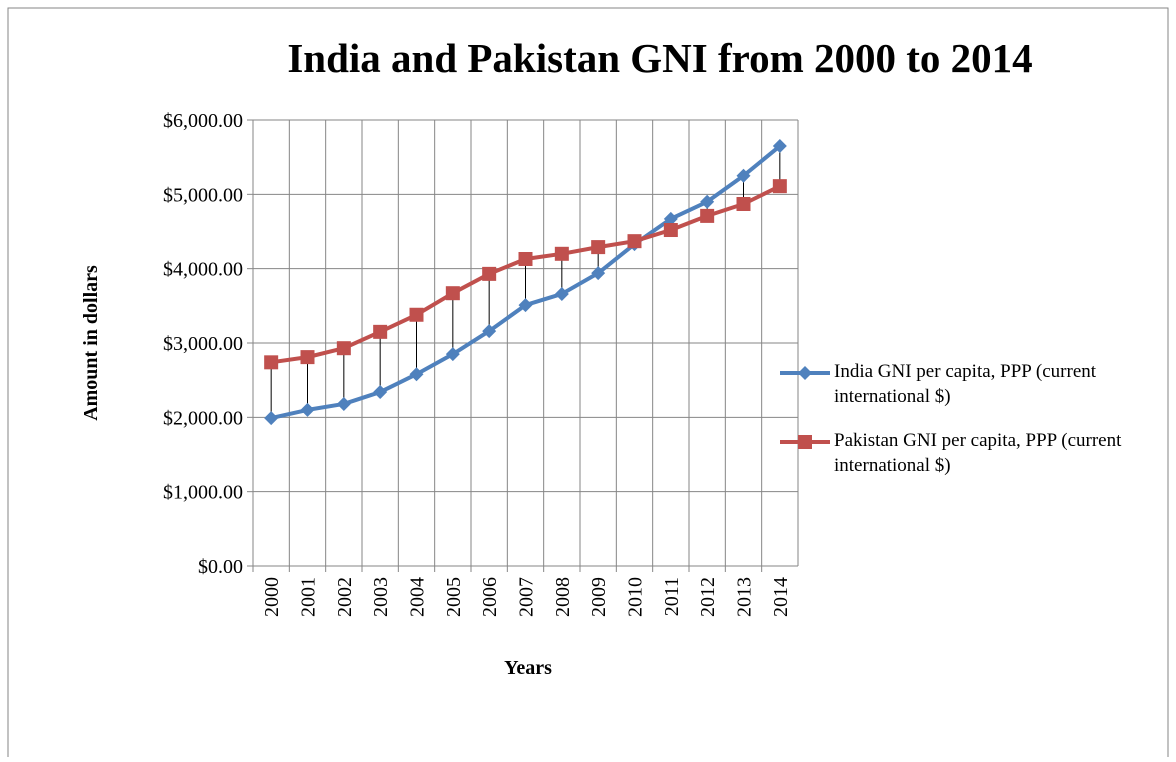  Describe the element at coordinates (91, 343) in the screenshot. I see `y-axis-label: Amount in dollars` at that location.